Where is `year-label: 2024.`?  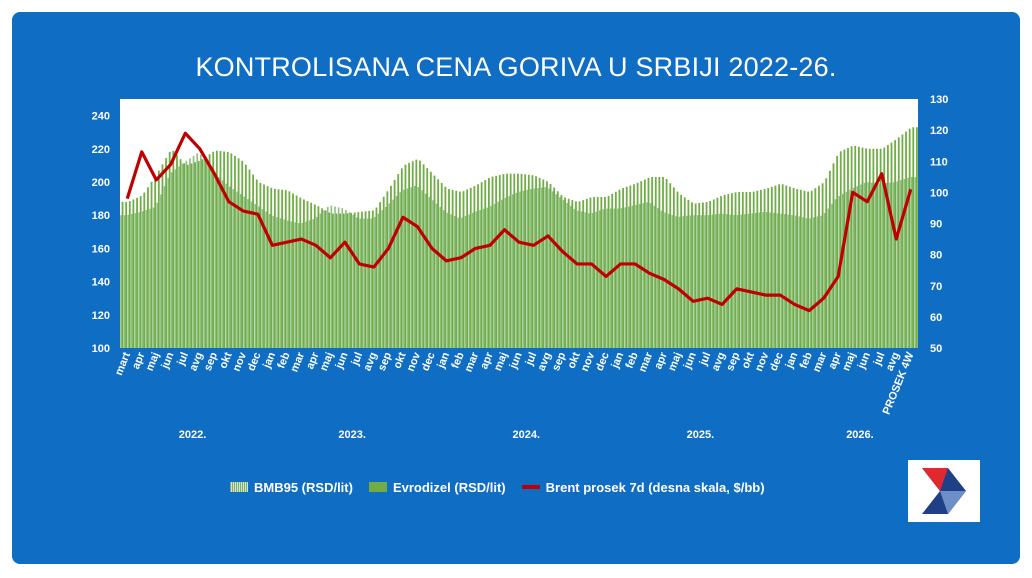 year-label: 2024. is located at coordinates (526, 435).